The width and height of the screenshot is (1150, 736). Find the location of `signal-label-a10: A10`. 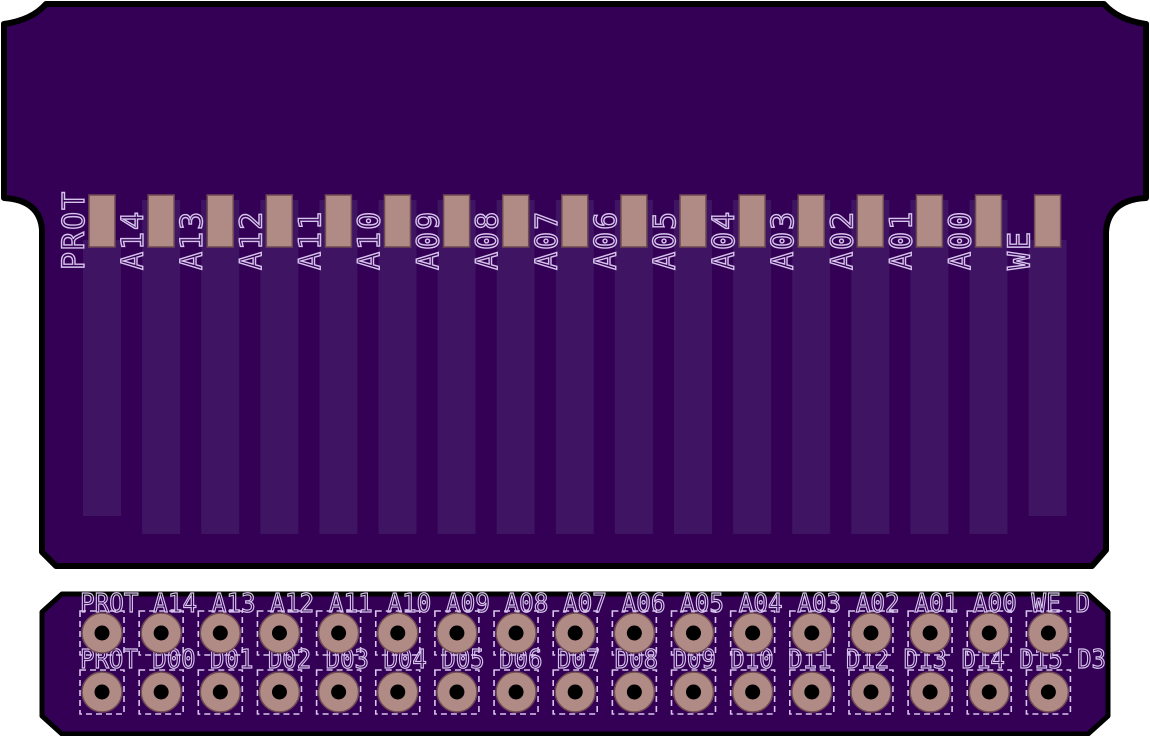

signal-label-a10: A10 is located at coordinates (370, 240).